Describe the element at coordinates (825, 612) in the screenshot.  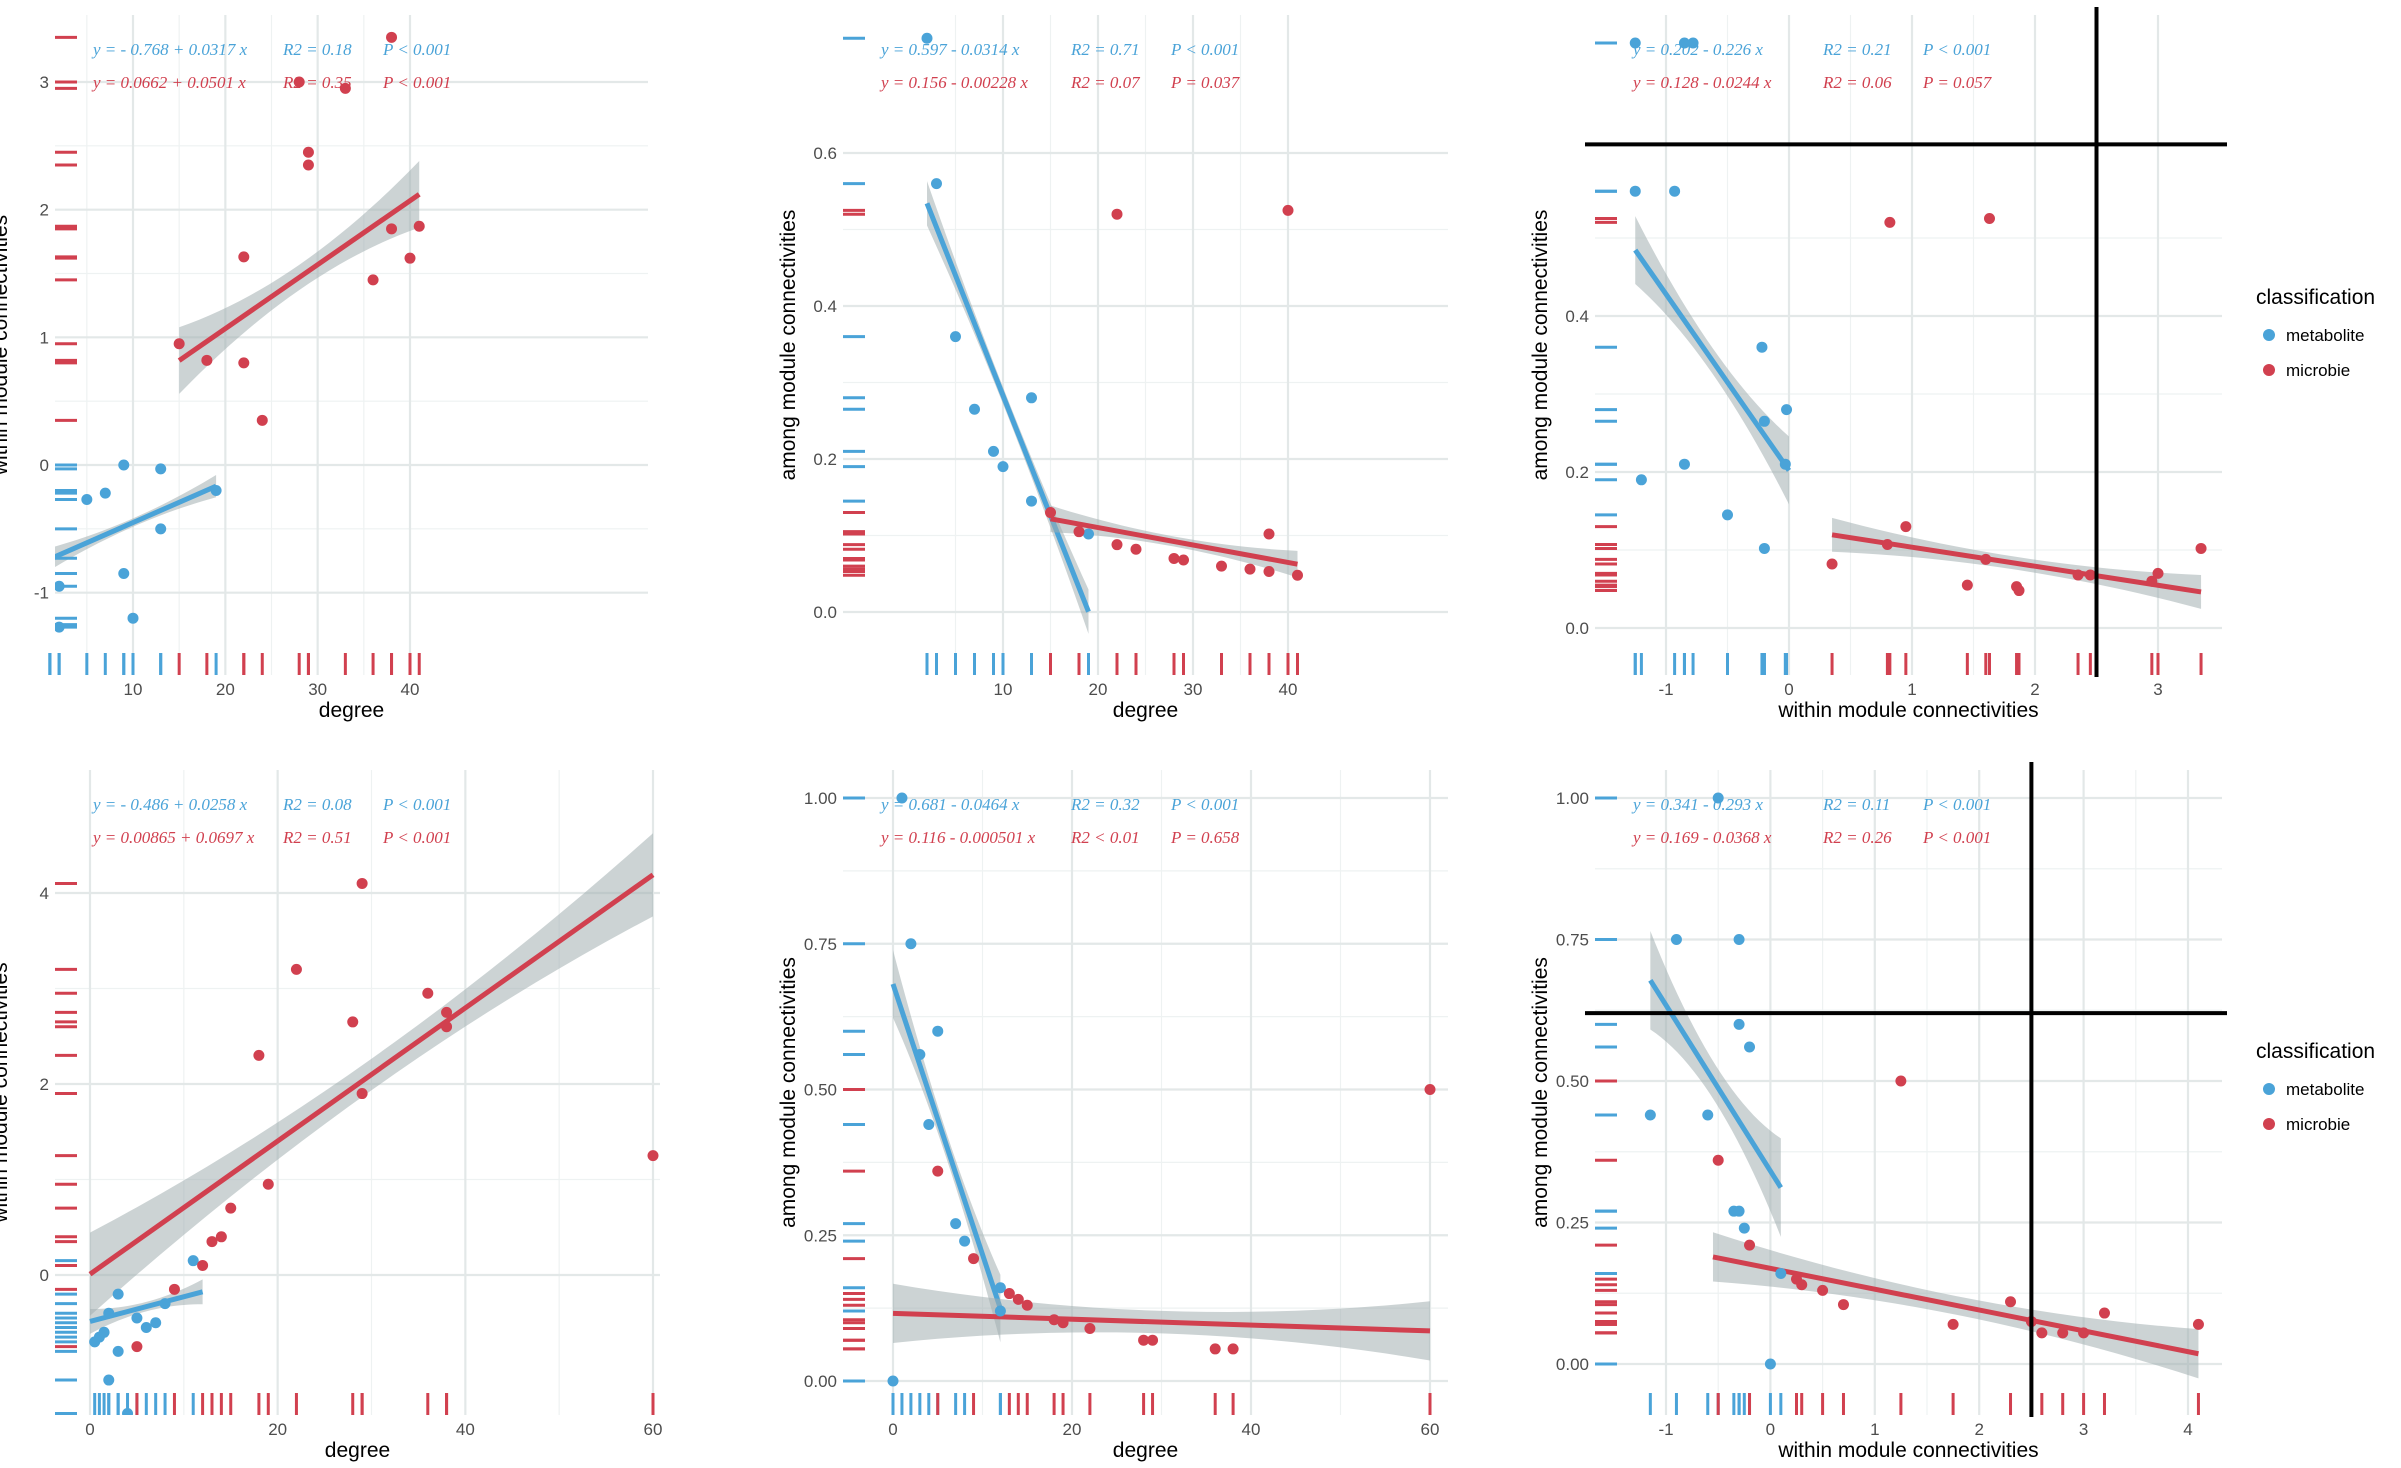
I see `y-tick-label: 0.0` at that location.